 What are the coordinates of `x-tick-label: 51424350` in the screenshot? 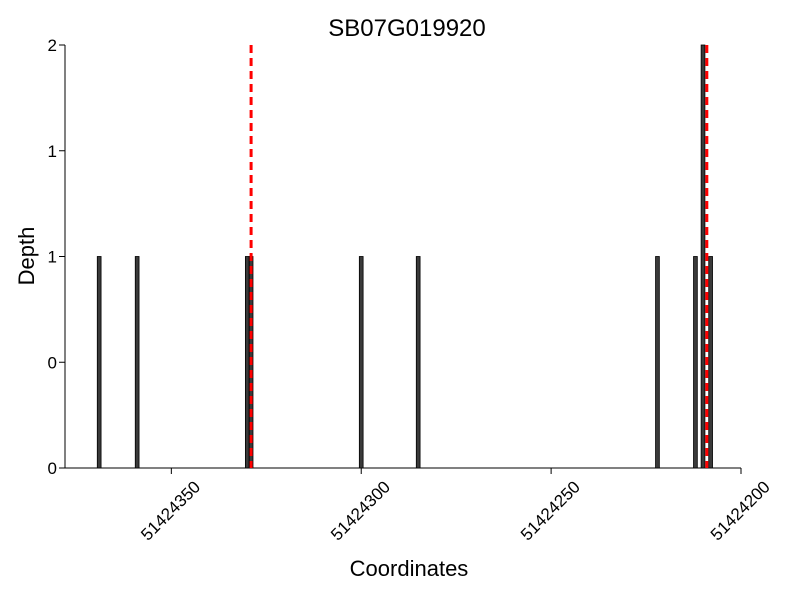 It's located at (170, 510).